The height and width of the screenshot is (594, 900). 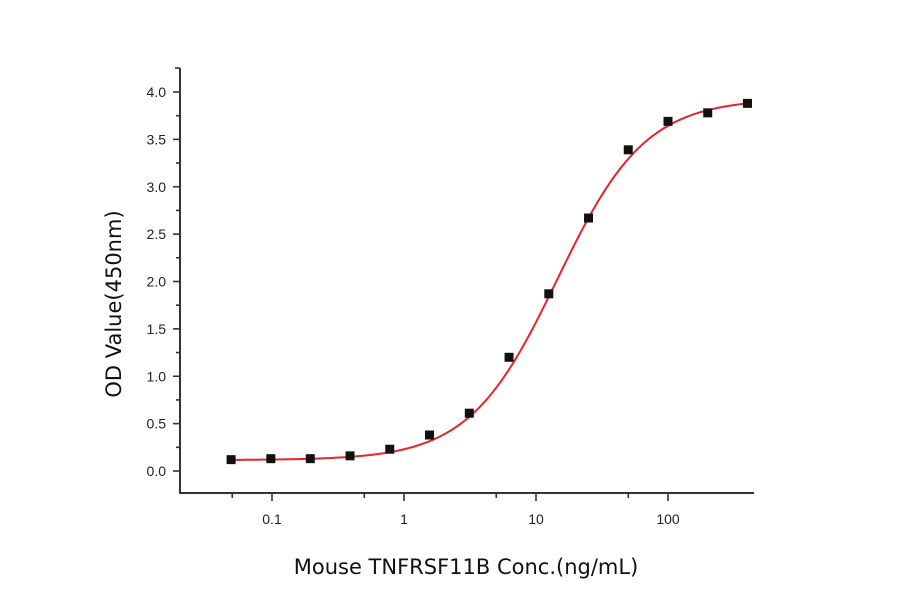 I want to click on y-tick-label: 0.5, so click(x=157, y=424).